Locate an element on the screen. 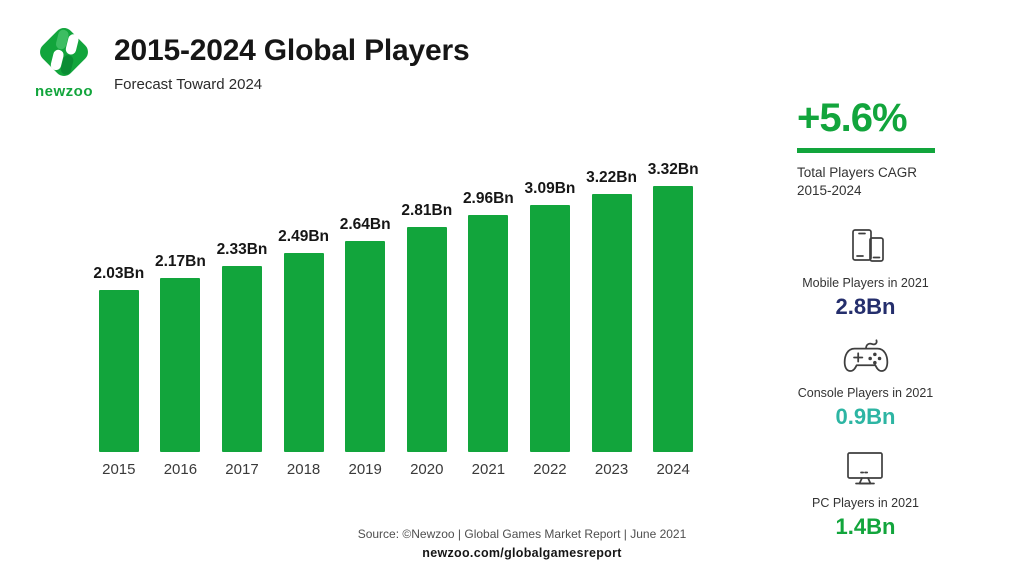 This screenshot has width=1024, height=576. bar-value-label: 2.33Bn is located at coordinates (242, 249).